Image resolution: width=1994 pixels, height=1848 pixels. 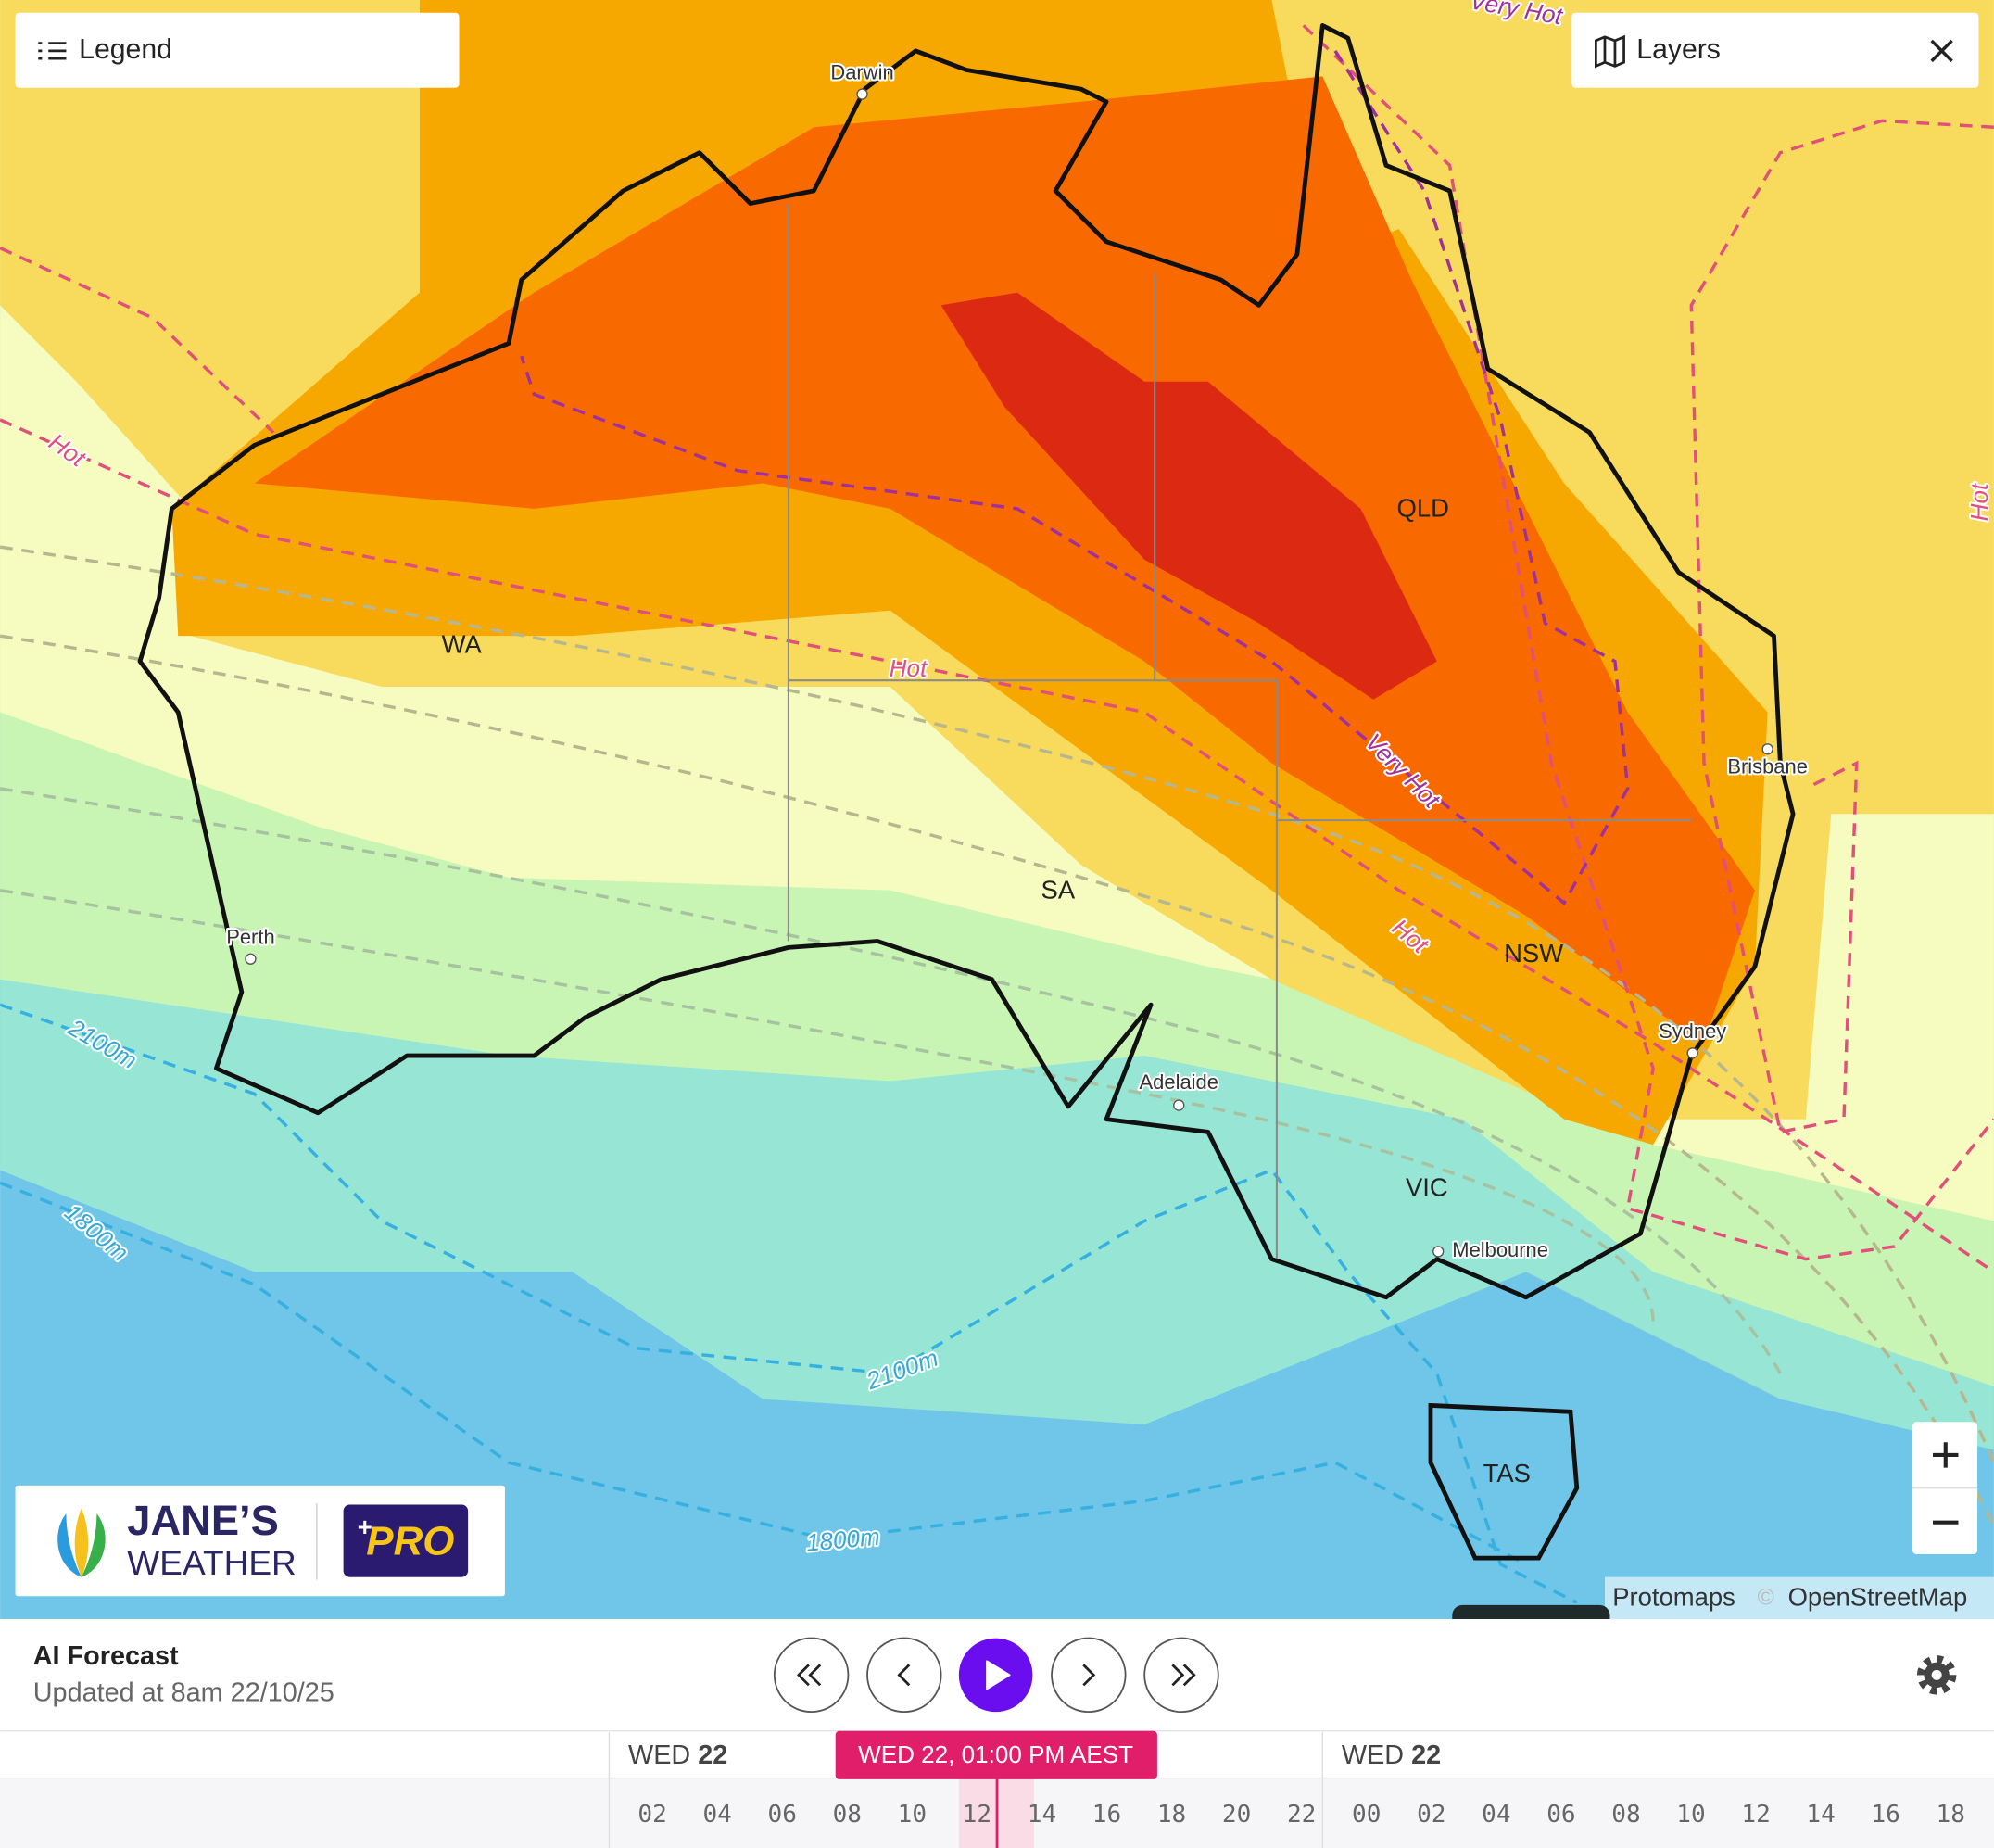 I want to click on map-icon, so click(x=1609, y=51).